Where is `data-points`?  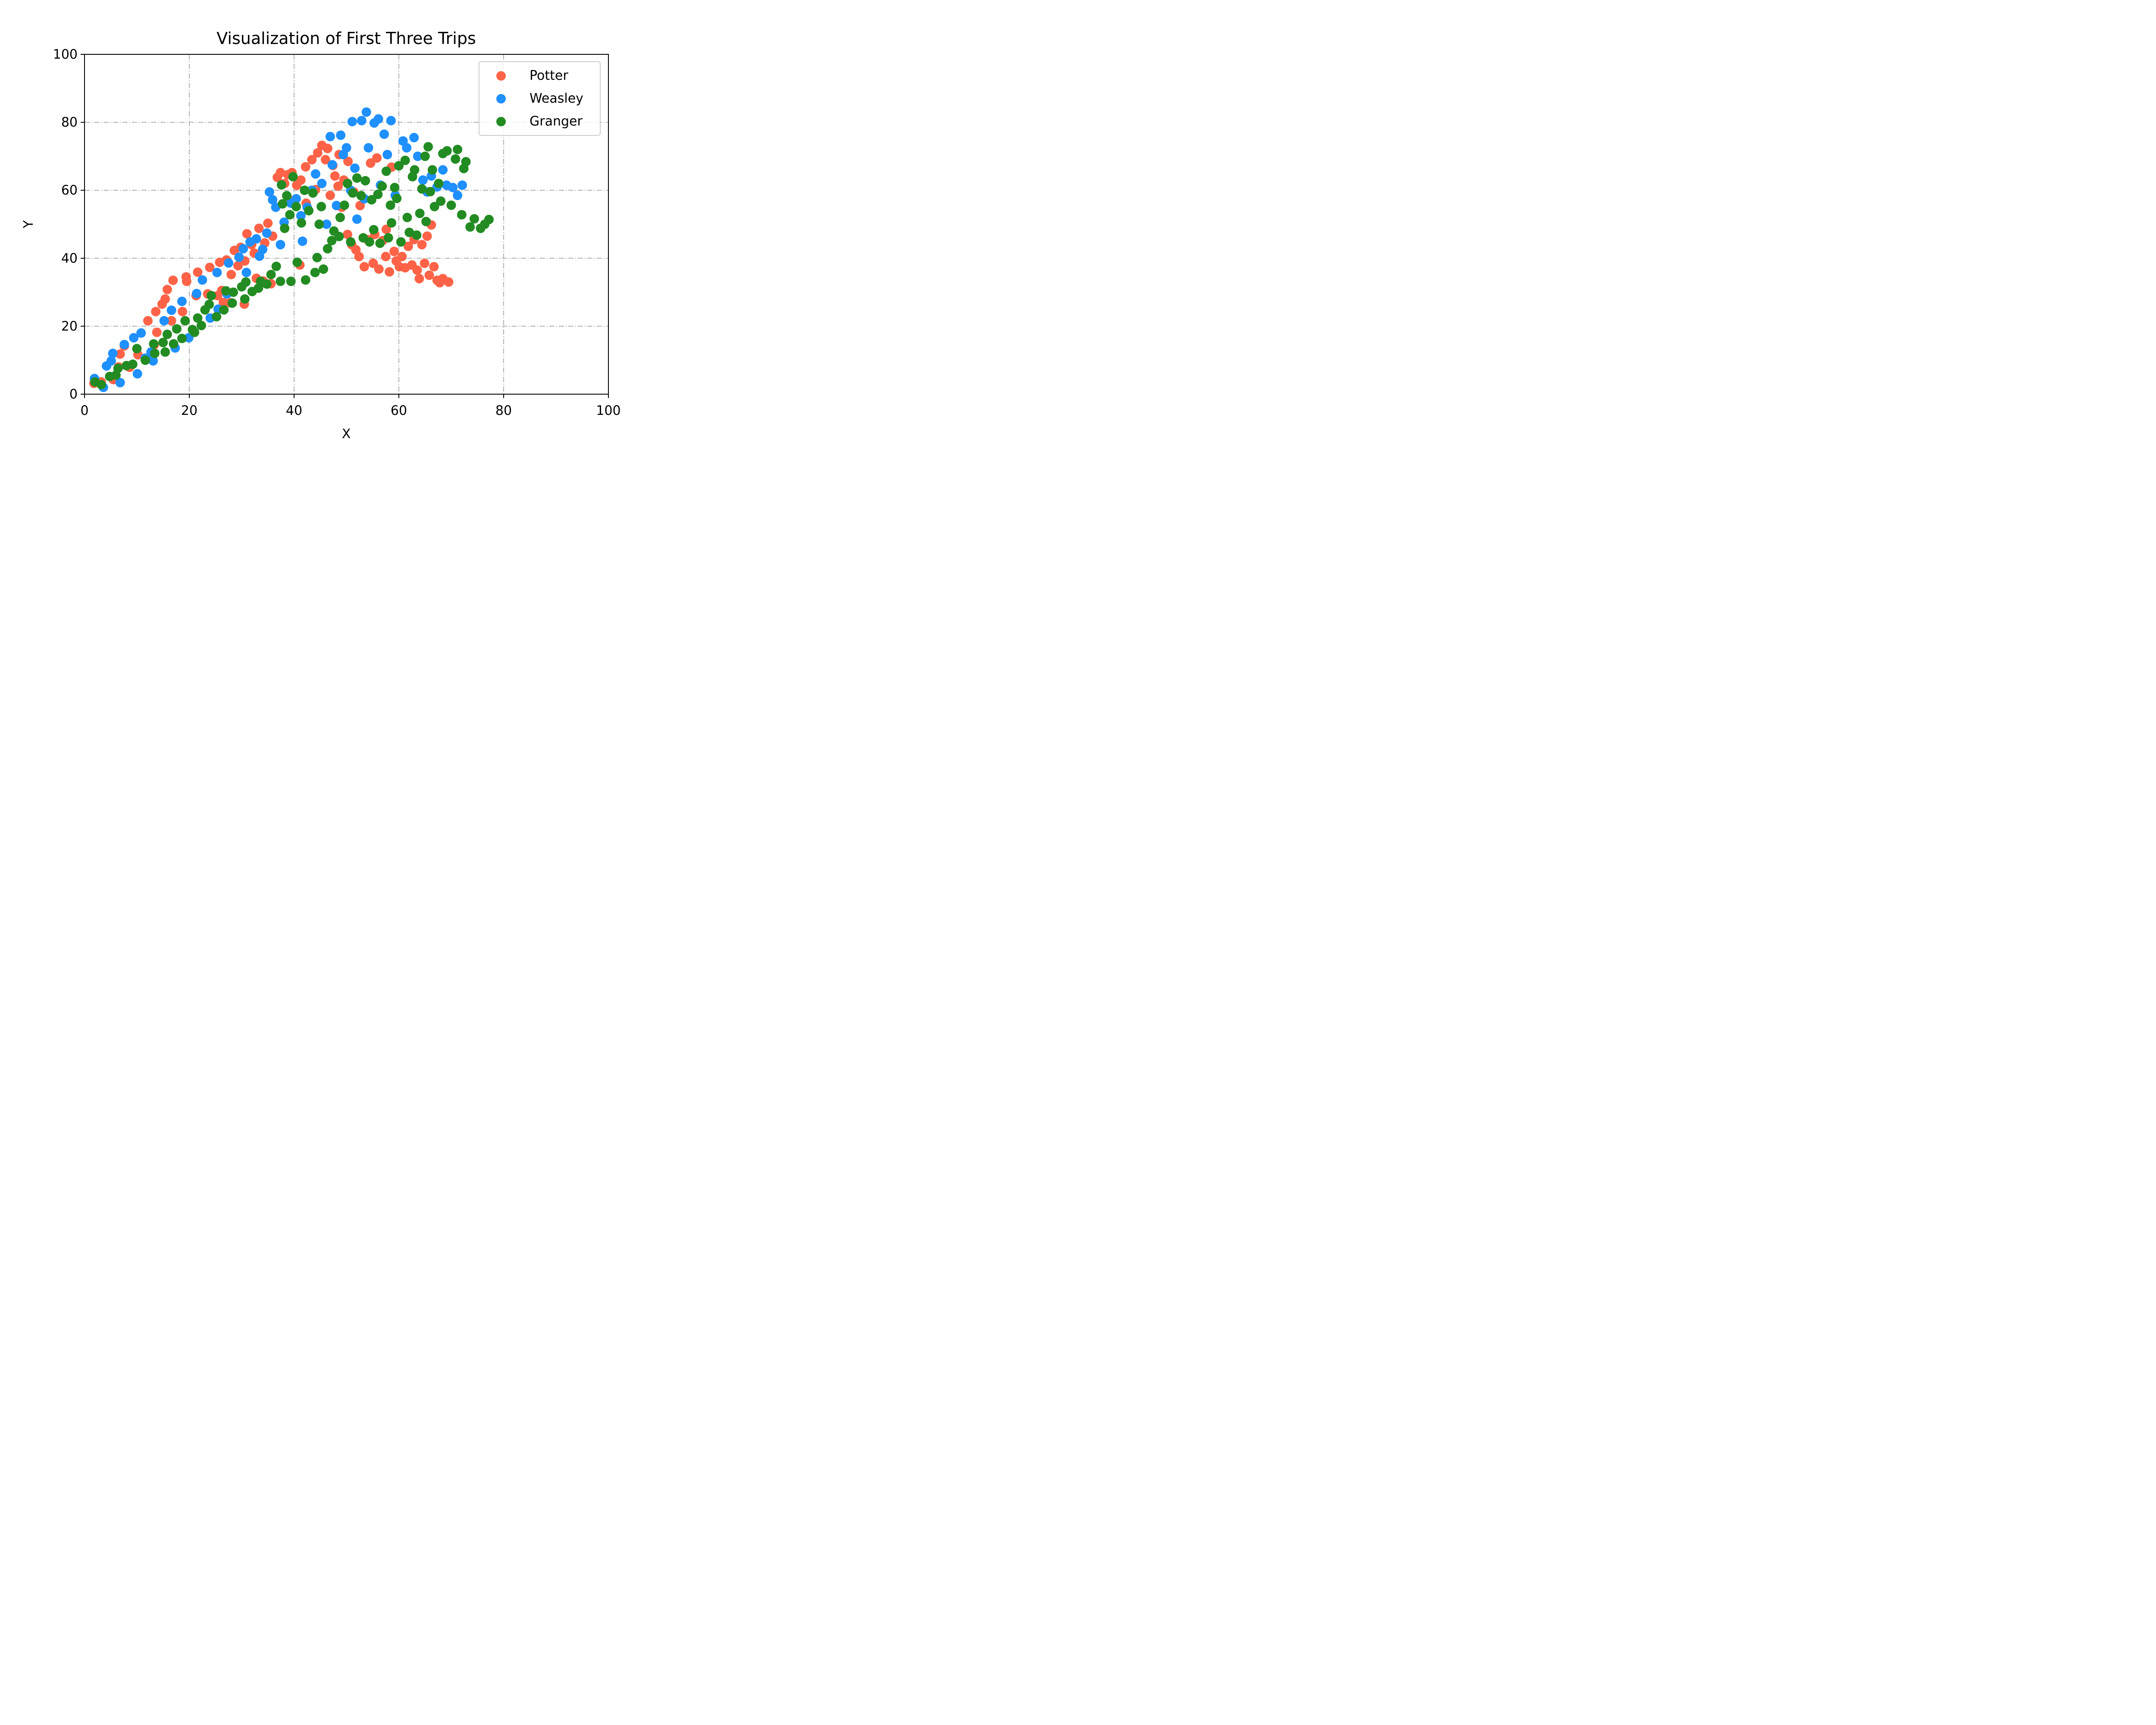
data-points is located at coordinates (291, 249).